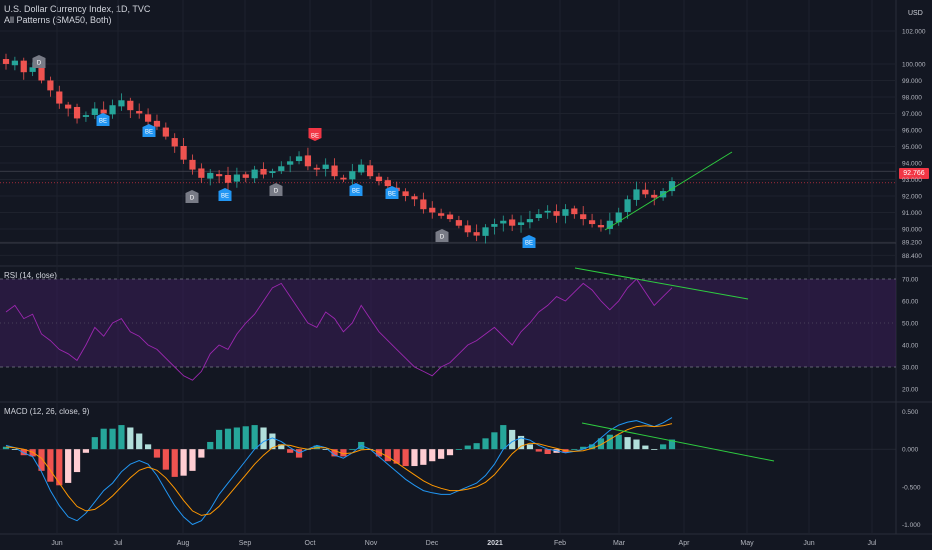 The width and height of the screenshot is (932, 550). What do you see at coordinates (245, 543) in the screenshot?
I see `x-tick-label: Sep` at bounding box center [245, 543].